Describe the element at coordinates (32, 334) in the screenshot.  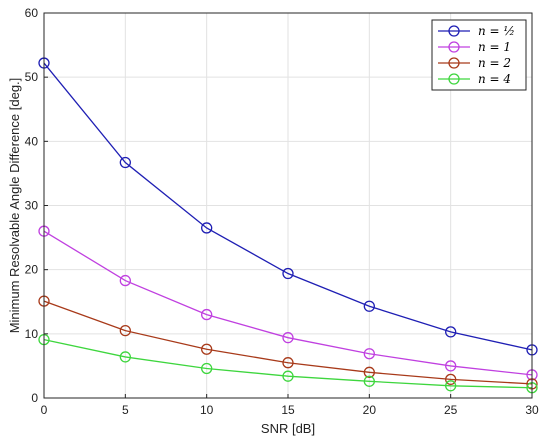
I see `y-tick-label: 10` at that location.